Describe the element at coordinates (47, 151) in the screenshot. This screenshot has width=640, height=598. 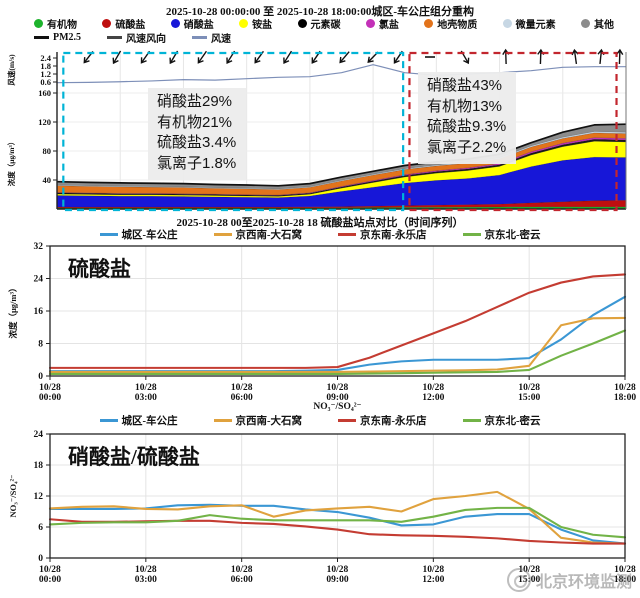
I see `svg-text: 80` at that location.